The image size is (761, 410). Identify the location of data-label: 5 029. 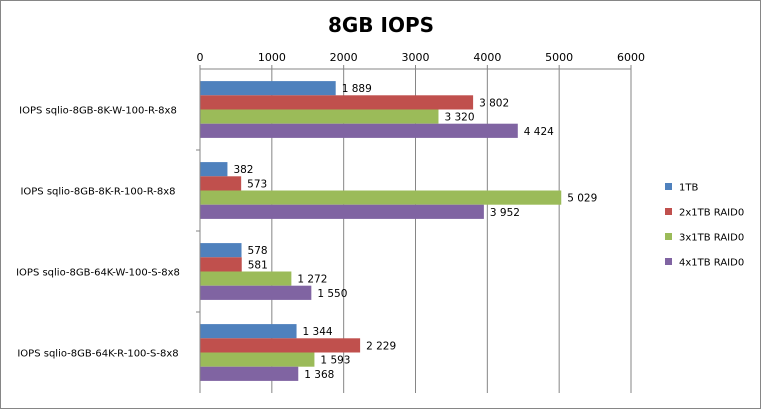
(582, 199).